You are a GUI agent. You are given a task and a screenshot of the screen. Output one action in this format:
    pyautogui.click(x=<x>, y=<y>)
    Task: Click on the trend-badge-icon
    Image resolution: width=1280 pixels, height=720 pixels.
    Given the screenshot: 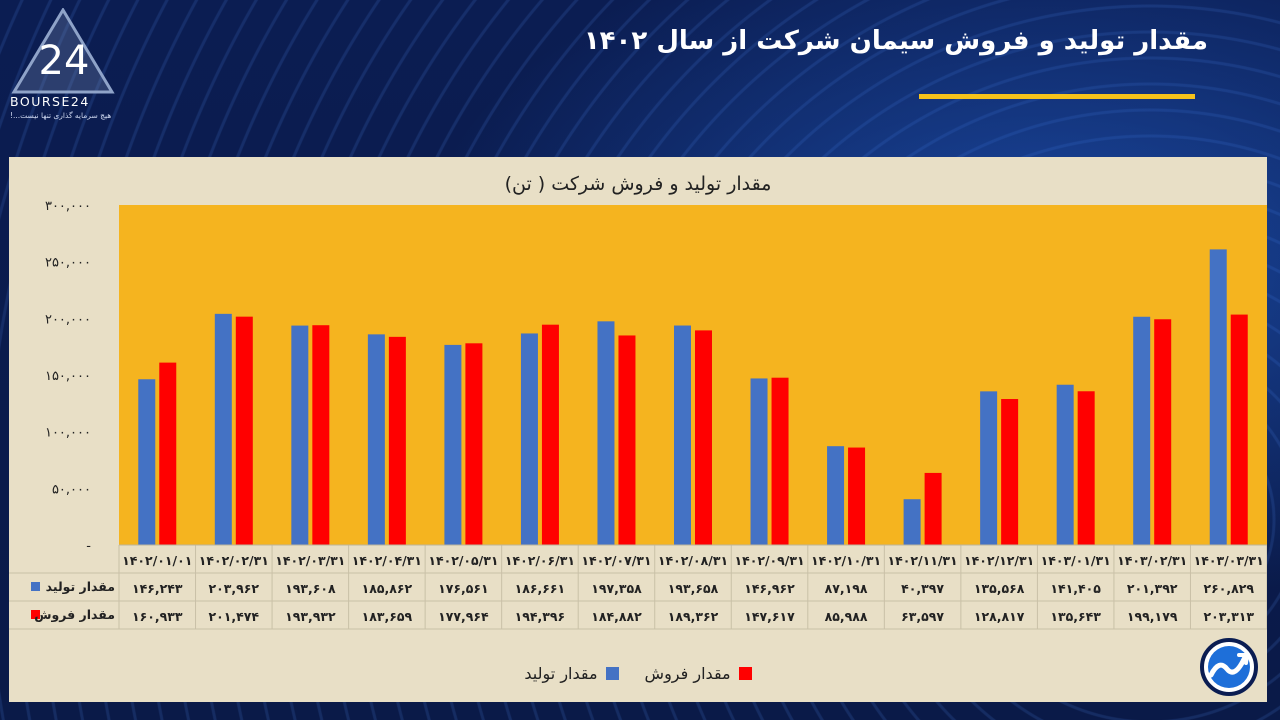 What is the action you would take?
    pyautogui.click(x=1229, y=667)
    